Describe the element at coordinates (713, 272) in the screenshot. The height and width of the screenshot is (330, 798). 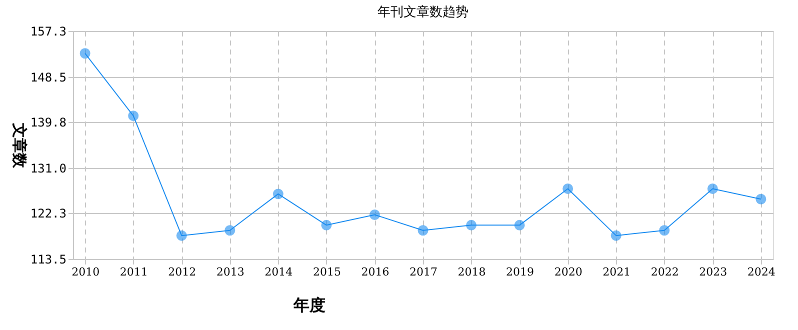
I see `x-tick-label: 2023` at that location.